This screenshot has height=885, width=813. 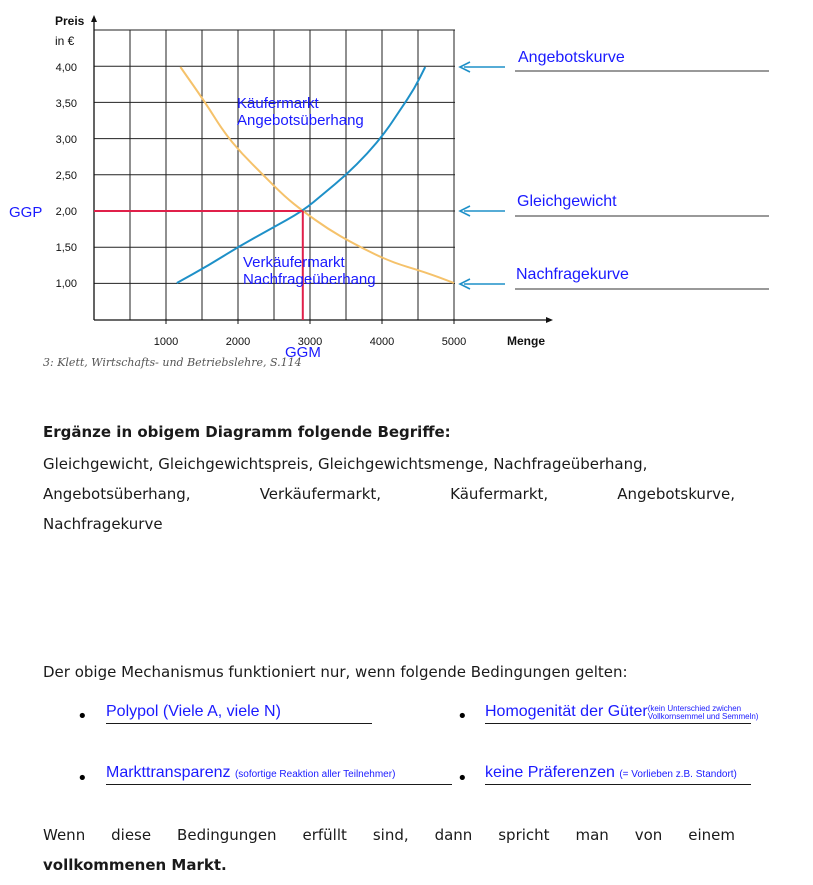 What do you see at coordinates (66, 212) in the screenshot?
I see `y-tick-label: 2,00` at bounding box center [66, 212].